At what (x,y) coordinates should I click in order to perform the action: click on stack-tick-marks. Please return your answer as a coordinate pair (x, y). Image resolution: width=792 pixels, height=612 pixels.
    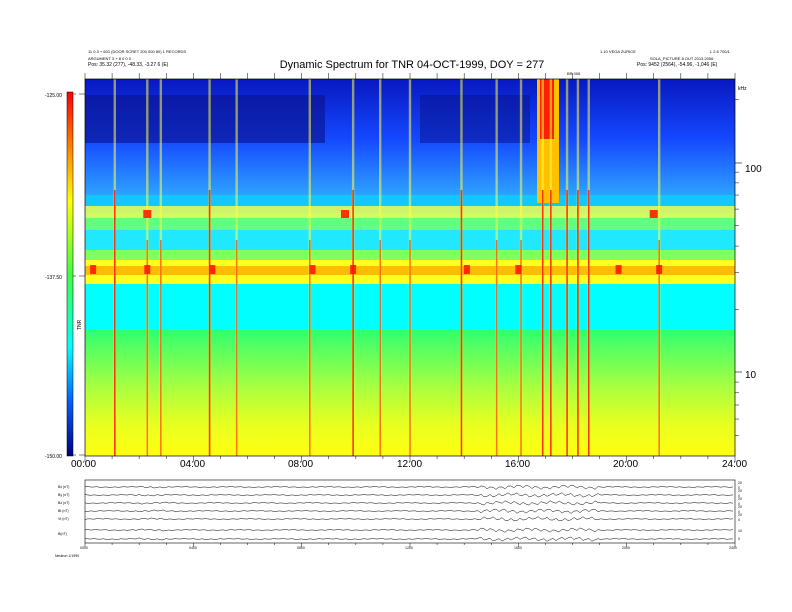
    Looking at the image, I should click on (410, 545).